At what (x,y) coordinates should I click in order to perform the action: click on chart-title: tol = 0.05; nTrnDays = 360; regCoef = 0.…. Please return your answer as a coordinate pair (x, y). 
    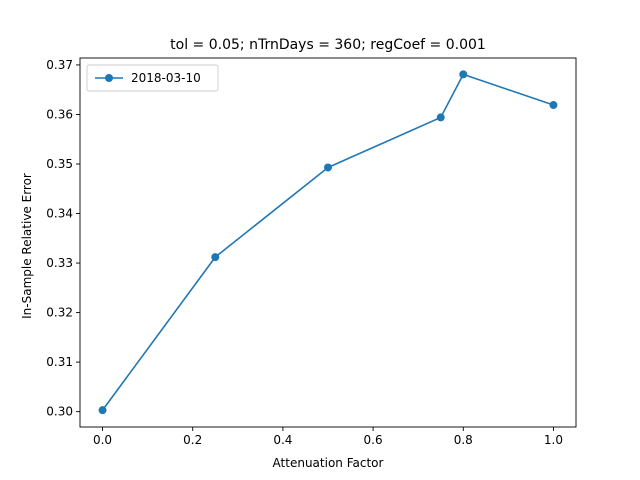
    Looking at the image, I should click on (328, 45).